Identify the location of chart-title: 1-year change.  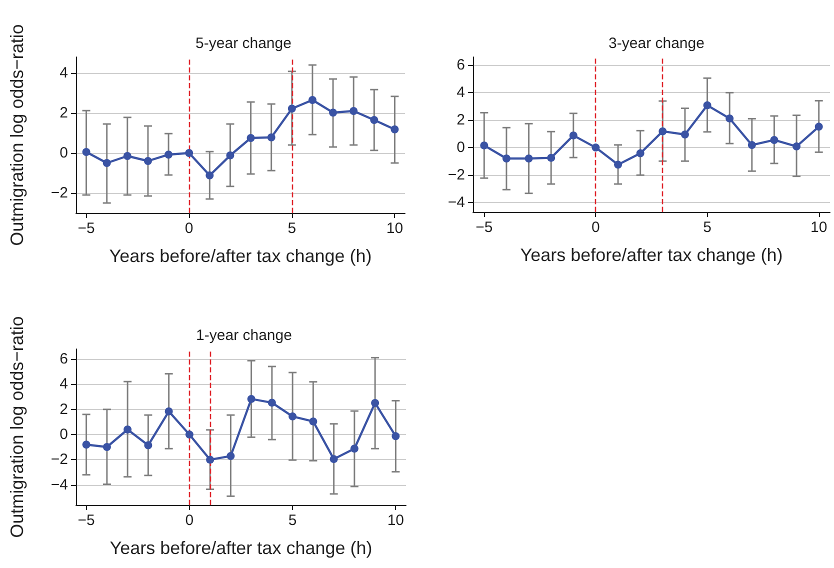
(244, 335).